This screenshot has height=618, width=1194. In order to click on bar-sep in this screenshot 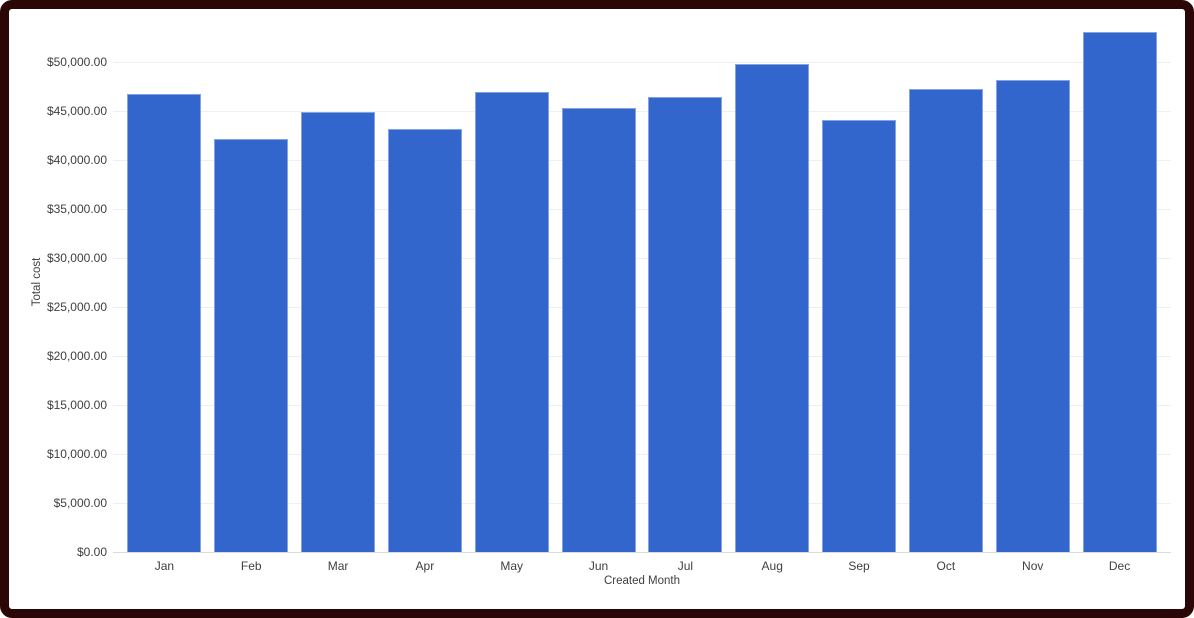, I will do `click(859, 335)`.